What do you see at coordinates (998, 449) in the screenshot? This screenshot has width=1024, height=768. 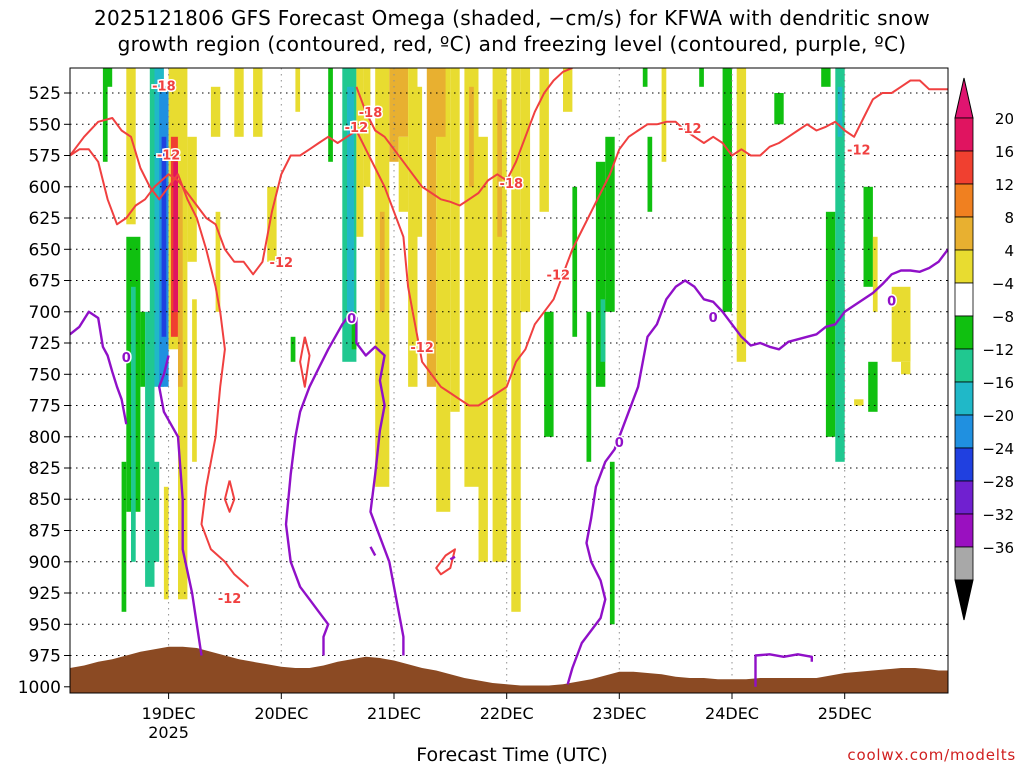 I see `colorbar-label: −24` at bounding box center [998, 449].